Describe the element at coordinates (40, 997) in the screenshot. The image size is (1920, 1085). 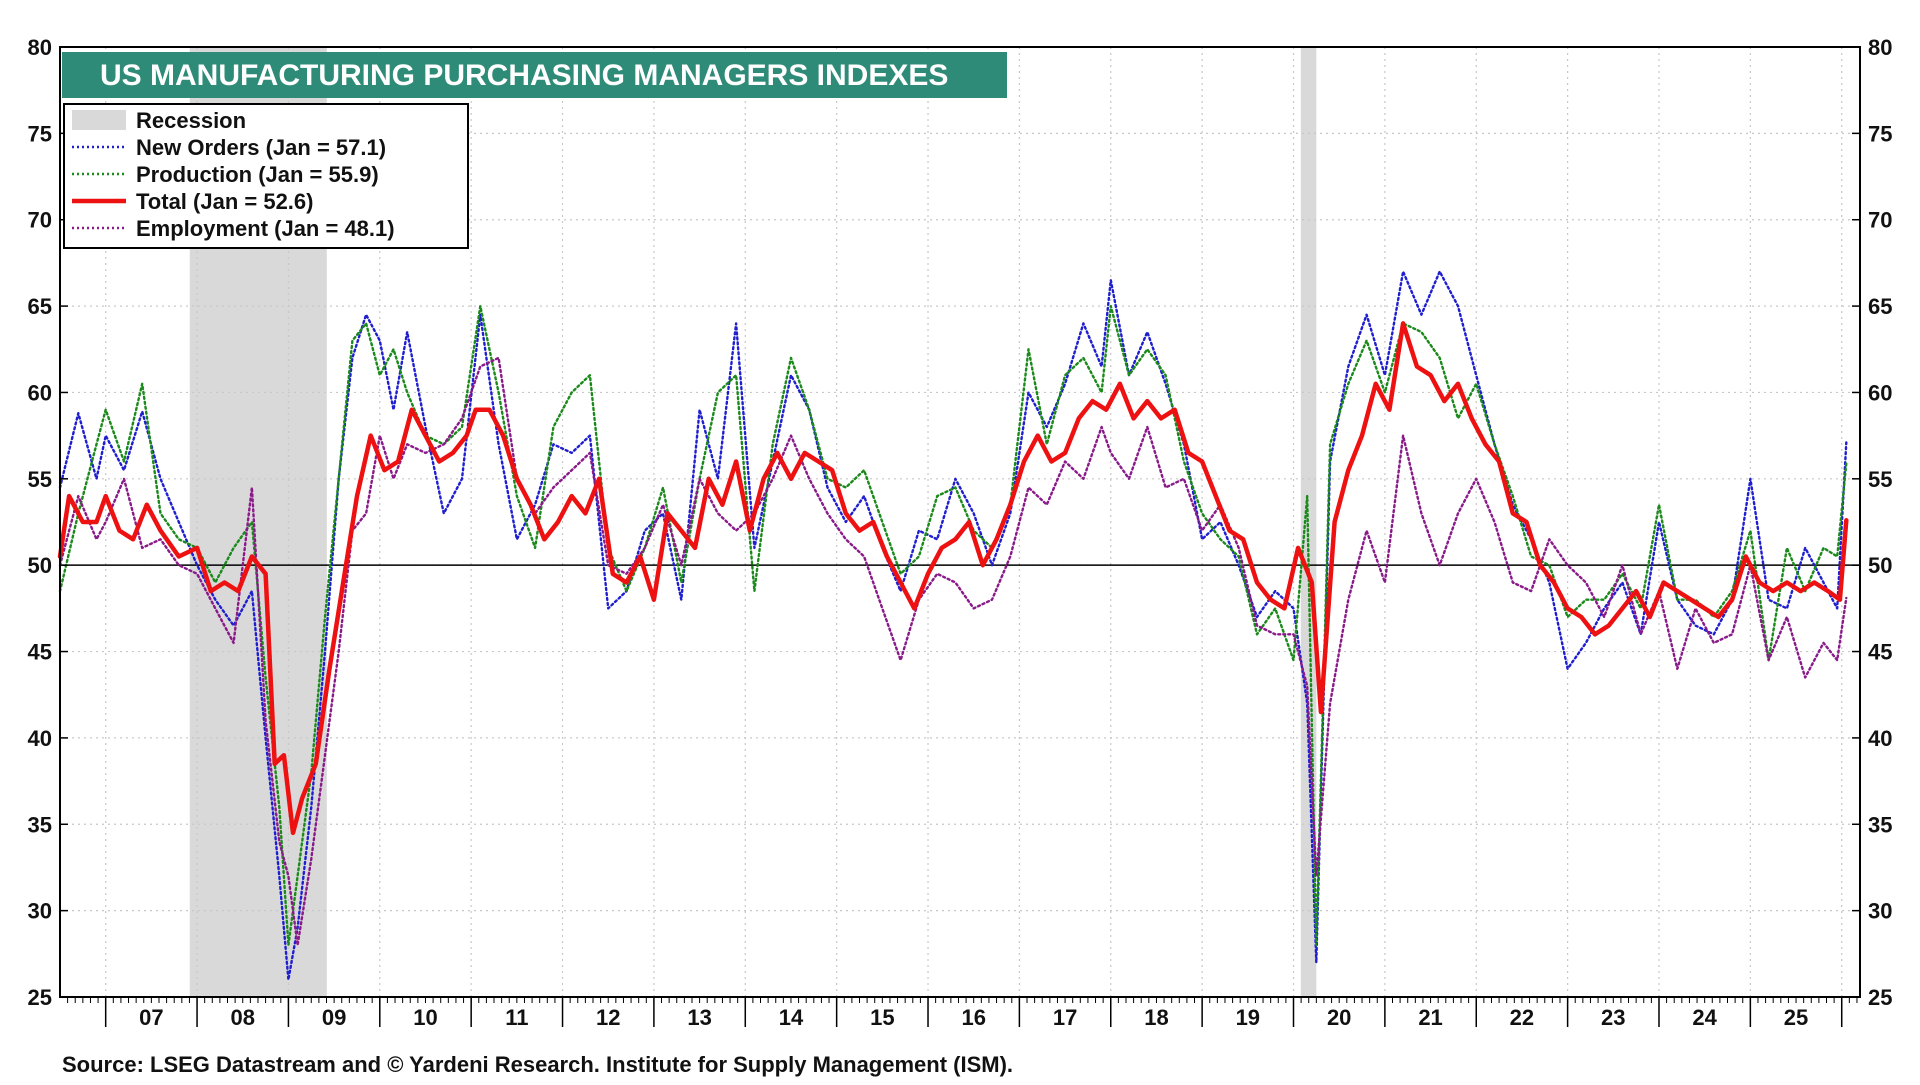
I see `y-tick-label-left-25: 25` at that location.